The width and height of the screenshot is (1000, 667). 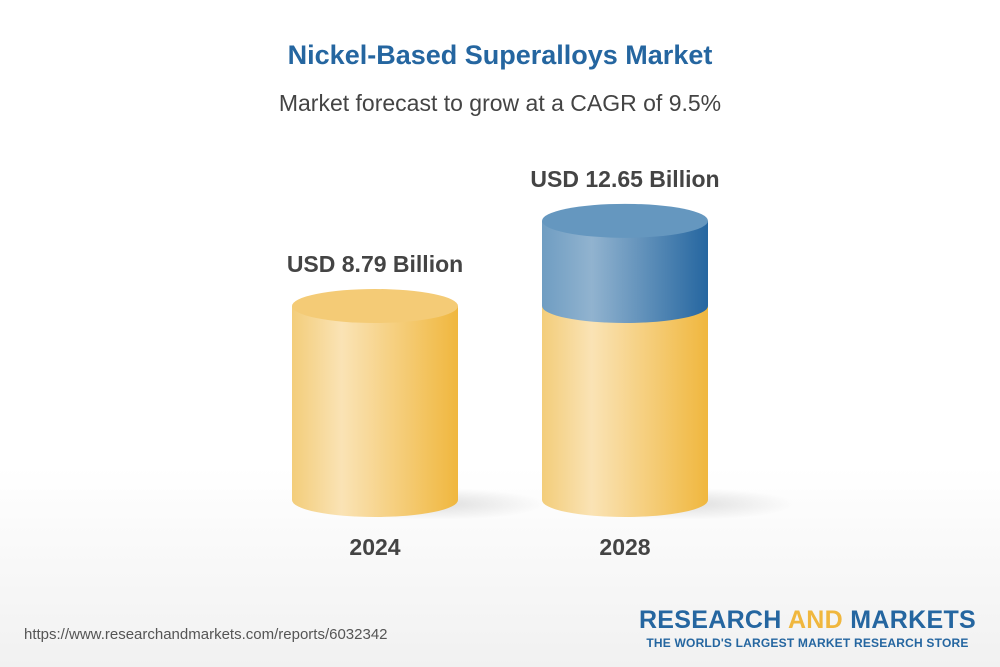 What do you see at coordinates (909, 620) in the screenshot?
I see `logo-text-markets: MARKETS` at bounding box center [909, 620].